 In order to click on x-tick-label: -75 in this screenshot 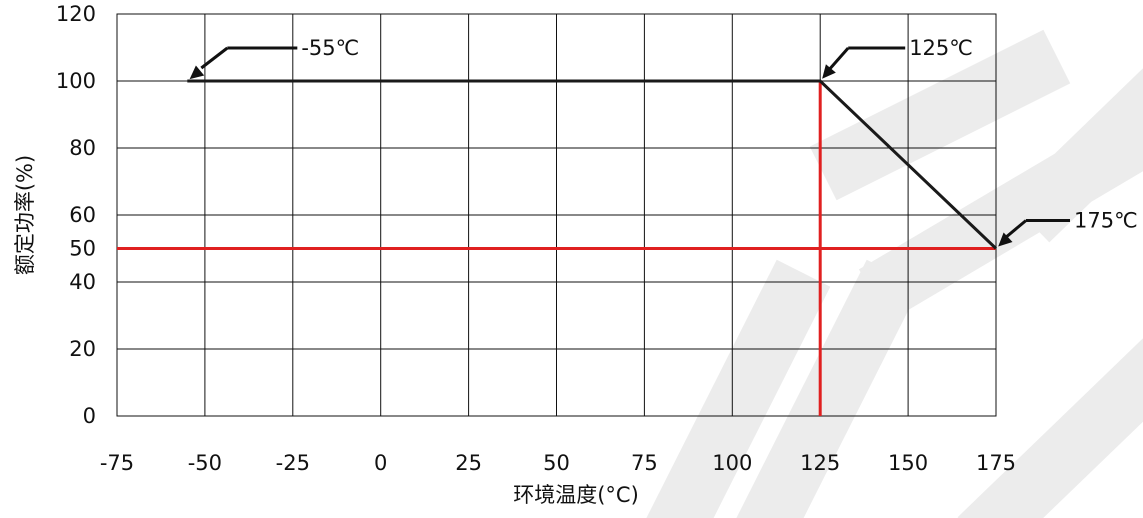, I will do `click(117, 463)`.